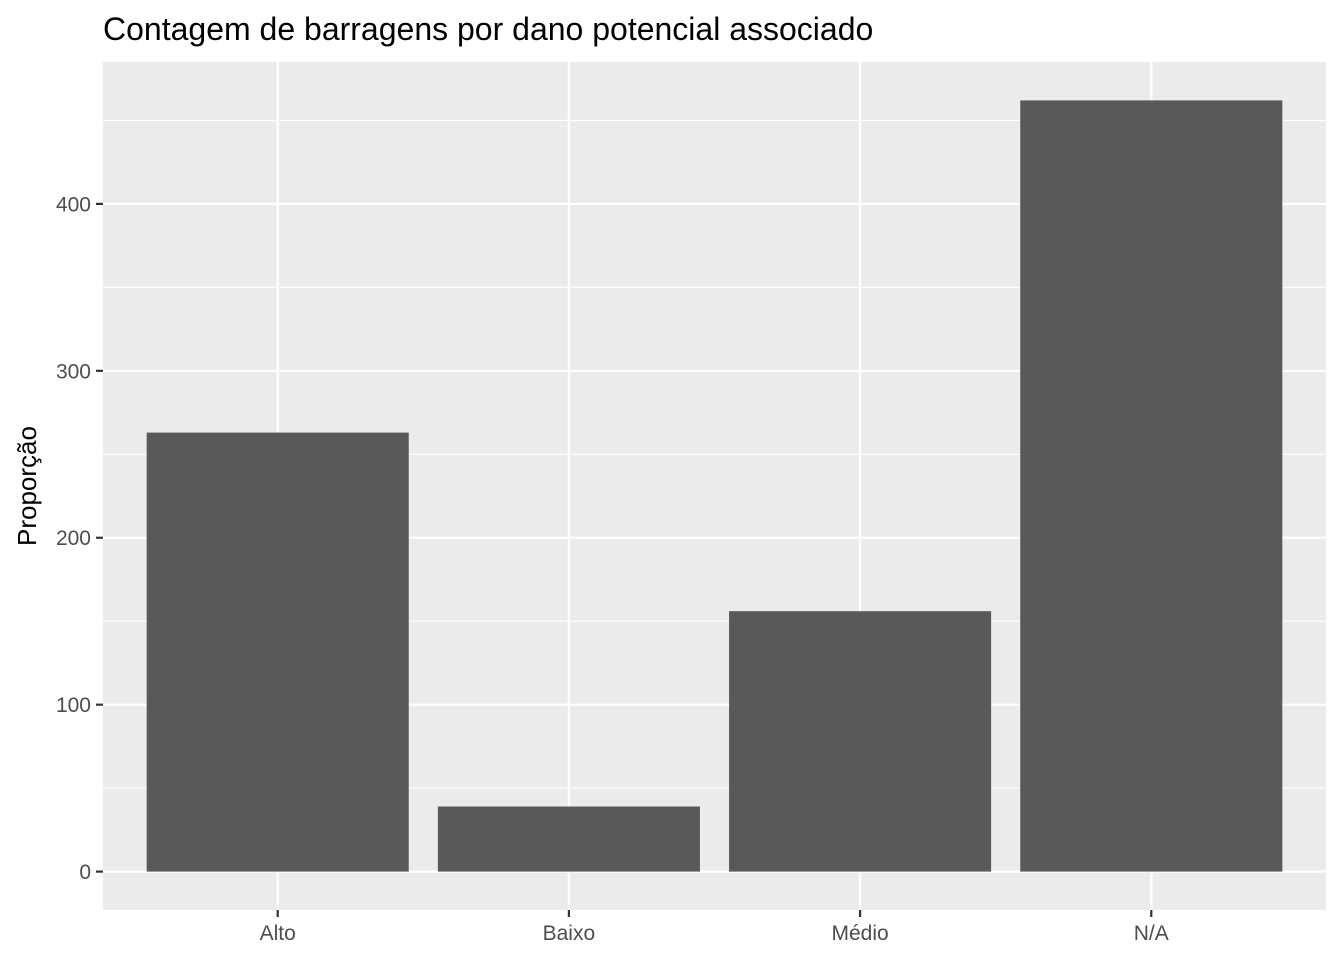 Image resolution: width=1344 pixels, height=960 pixels. What do you see at coordinates (569, 933) in the screenshot?
I see `x-tick-label: Baixo` at bounding box center [569, 933].